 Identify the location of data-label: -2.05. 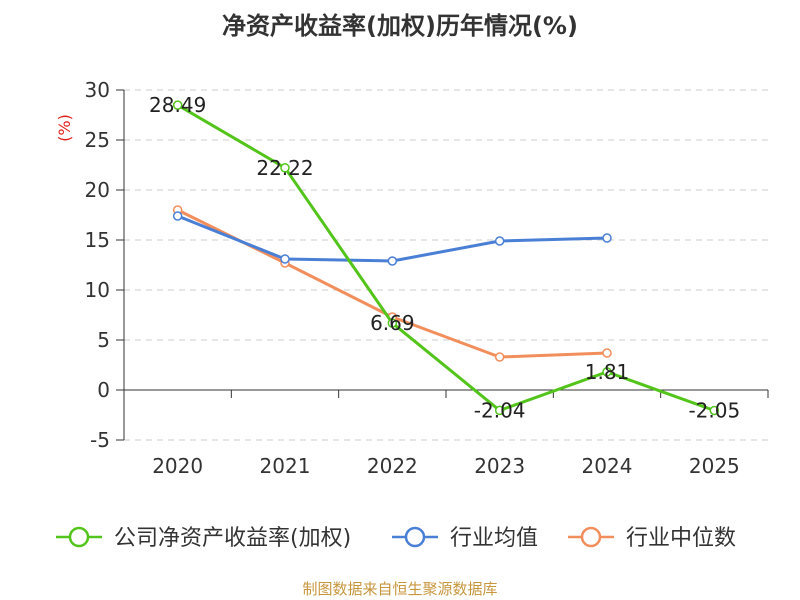
(714, 411).